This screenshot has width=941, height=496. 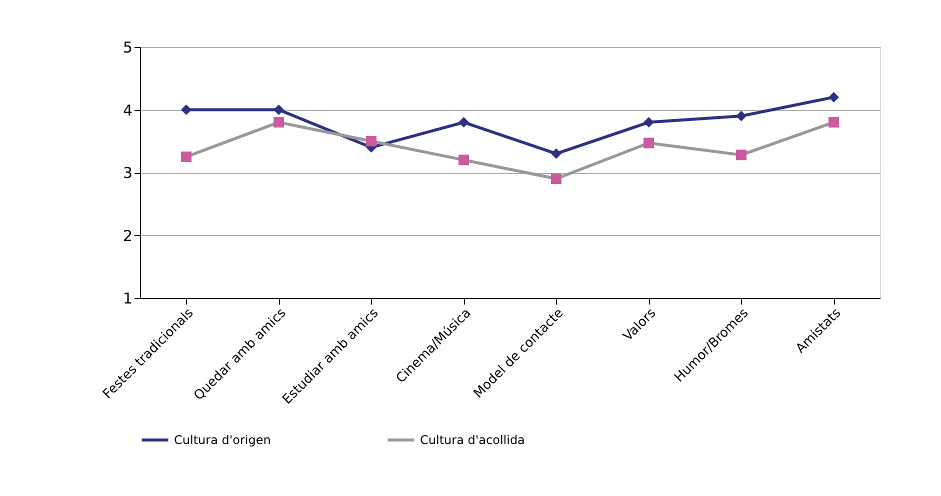 What do you see at coordinates (222, 440) in the screenshot?
I see `legend-label: Cultura d'origen` at bounding box center [222, 440].